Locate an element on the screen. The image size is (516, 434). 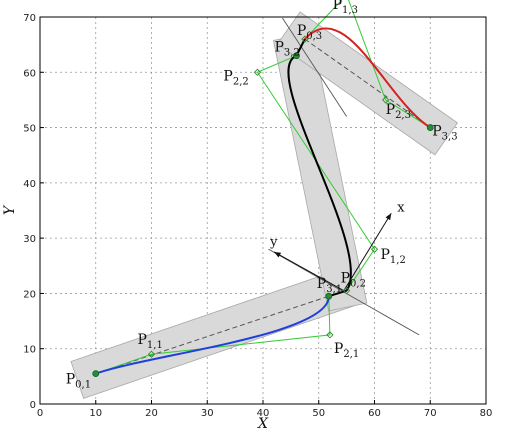
y-axis-arrow is located at coordinates (309, 271).